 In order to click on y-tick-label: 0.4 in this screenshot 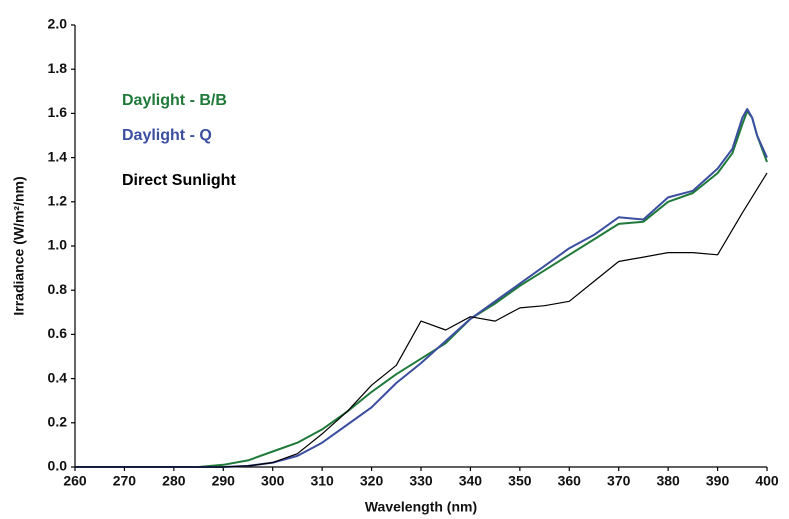, I will do `click(58, 377)`.